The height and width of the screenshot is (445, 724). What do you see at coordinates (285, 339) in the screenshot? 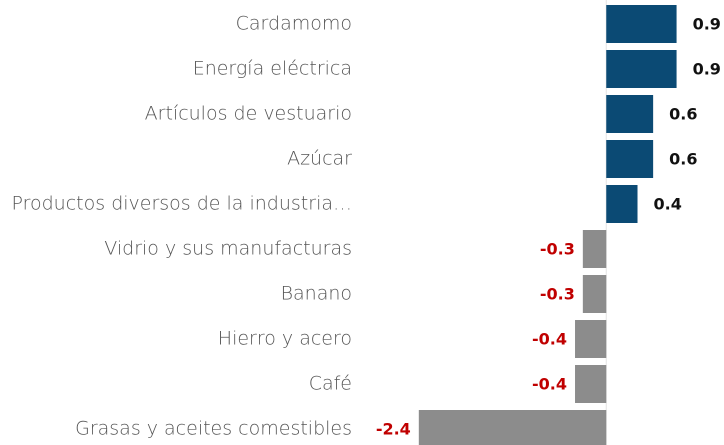
I see `category-label: Hierro y acero` at bounding box center [285, 339].